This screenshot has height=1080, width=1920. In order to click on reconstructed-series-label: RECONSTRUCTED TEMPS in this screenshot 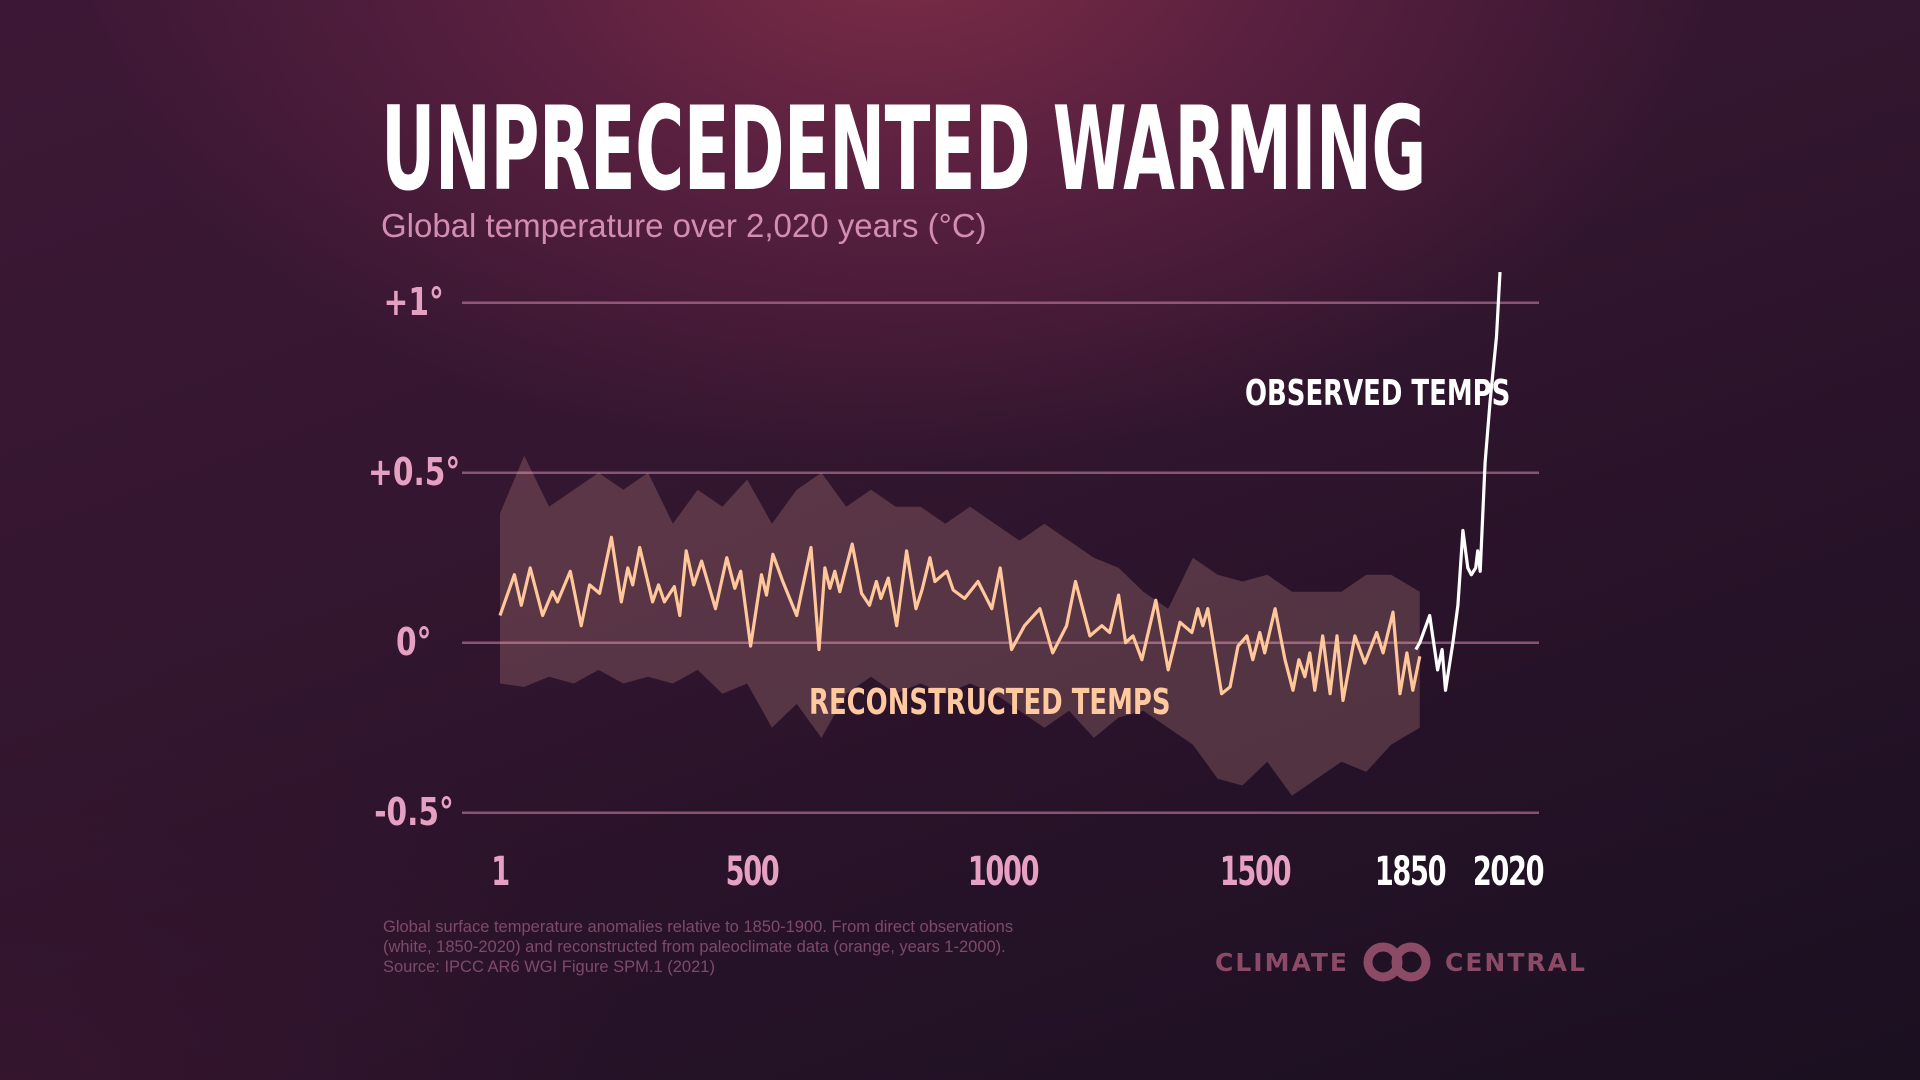, I will do `click(990, 702)`.